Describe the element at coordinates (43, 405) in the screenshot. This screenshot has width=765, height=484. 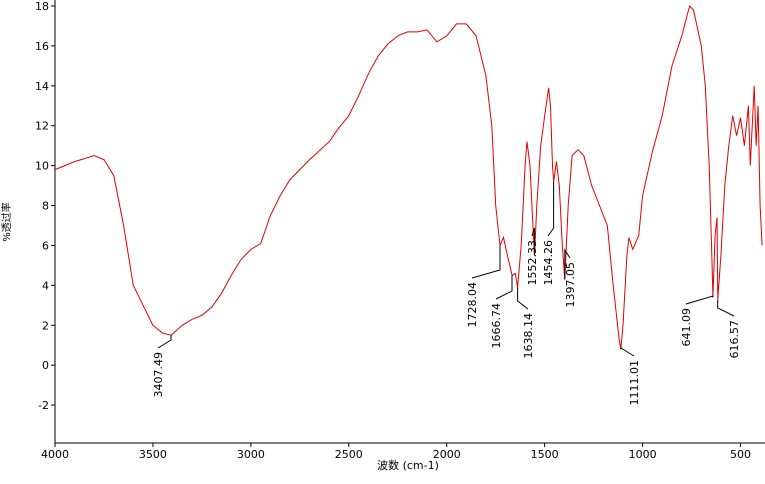
I see `y-tick-label: -2` at that location.